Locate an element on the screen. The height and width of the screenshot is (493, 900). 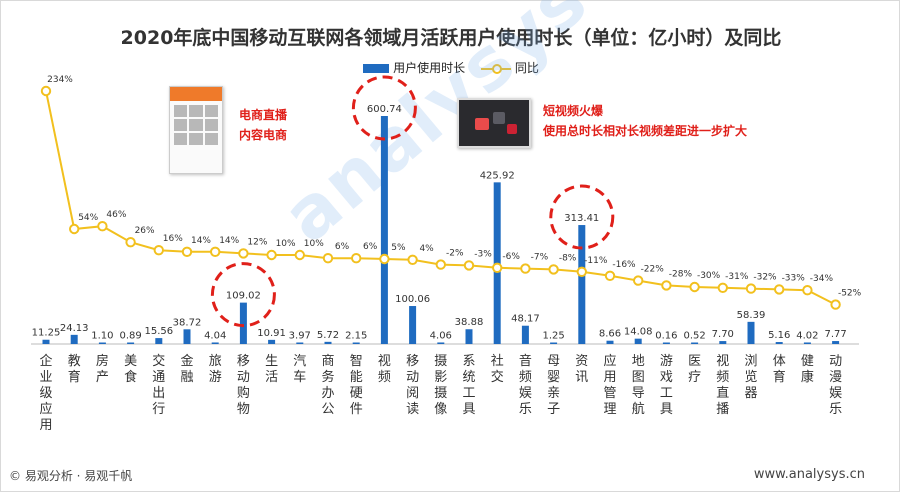
x-tick-label-企业级应用: 企业级应用 is located at coordinates (45, 393).